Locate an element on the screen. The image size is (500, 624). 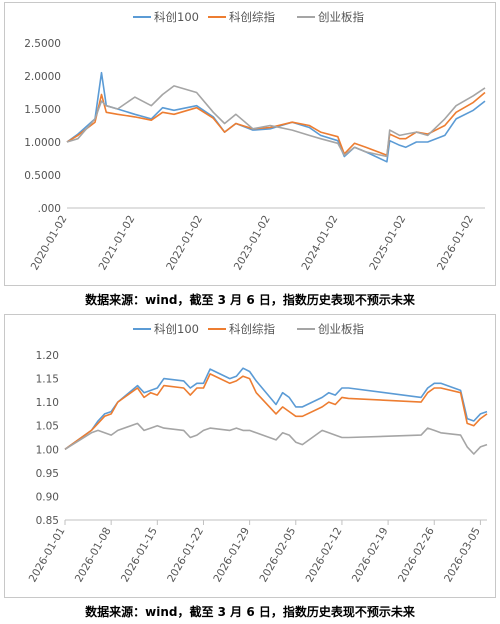
x-tick-label: 2026-01-29 is located at coordinates (231, 555).